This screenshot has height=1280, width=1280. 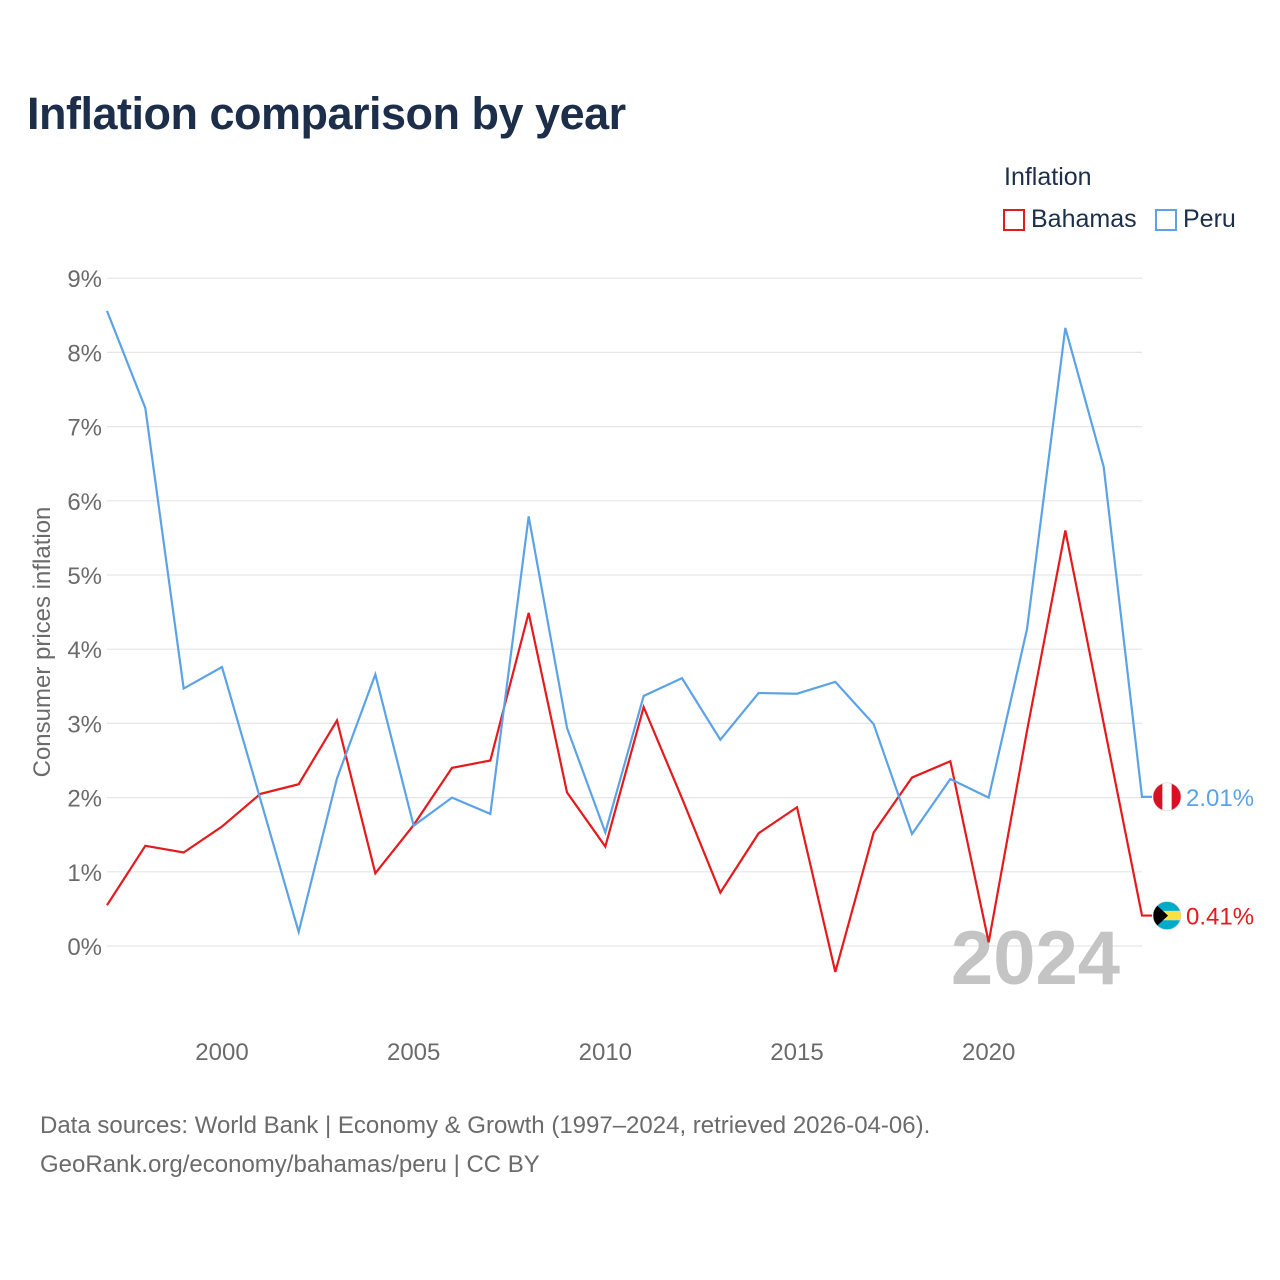 What do you see at coordinates (1035, 958) in the screenshot?
I see `year-watermark: 2024` at bounding box center [1035, 958].